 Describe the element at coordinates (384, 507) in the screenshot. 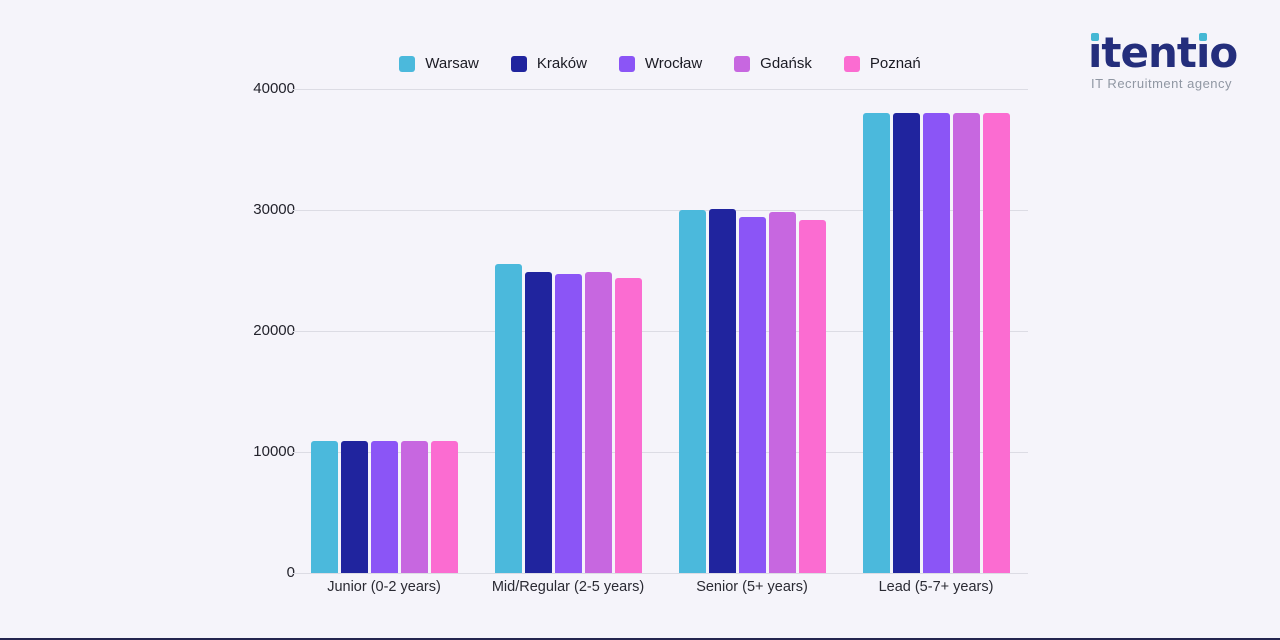

I see `bar-wroc-aw-junior-0-2-years` at that location.